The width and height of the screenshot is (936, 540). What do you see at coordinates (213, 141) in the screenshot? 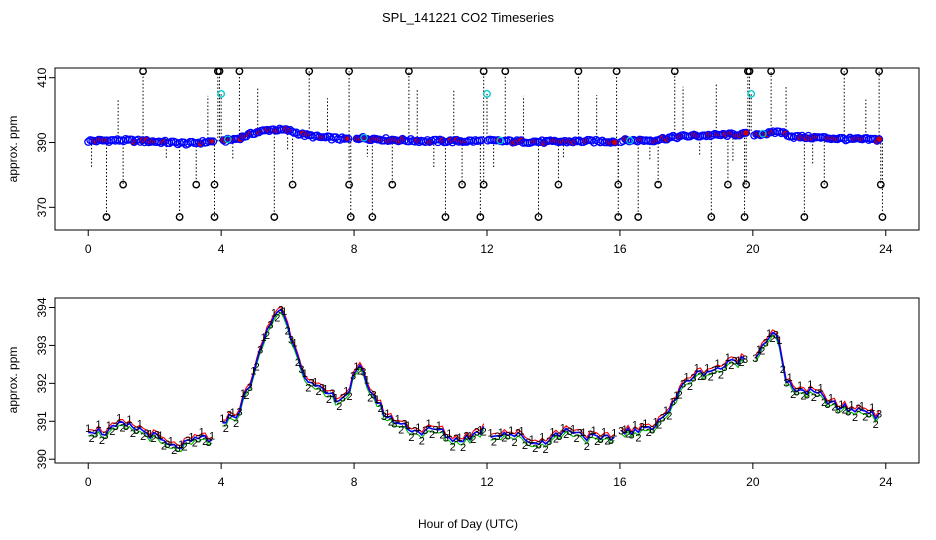
I see `data-point` at bounding box center [213, 141].